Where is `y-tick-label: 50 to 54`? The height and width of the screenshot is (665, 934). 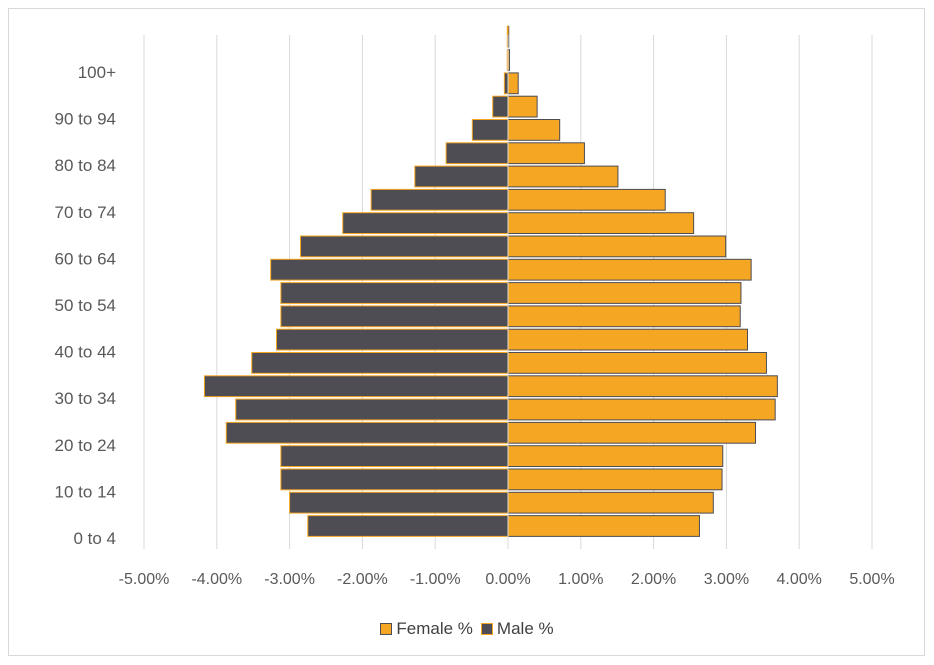
y-tick-label: 50 to 54 is located at coordinates (85, 305).